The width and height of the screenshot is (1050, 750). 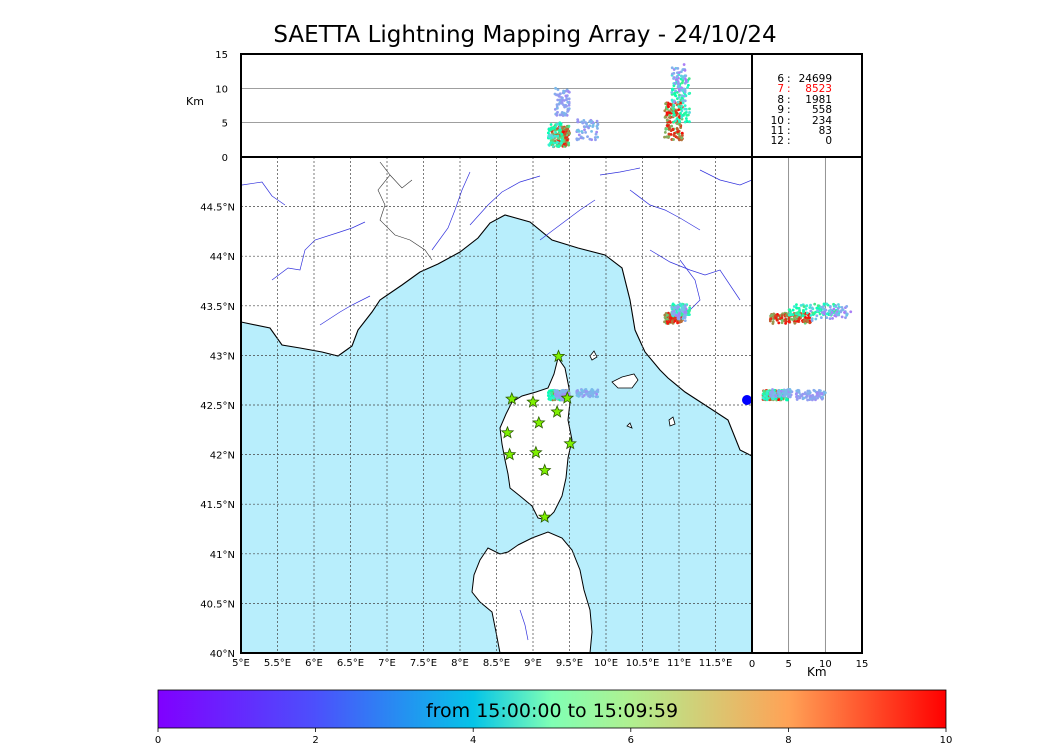 I want to click on lon-tick-label: 8.5°E, so click(x=496, y=663).